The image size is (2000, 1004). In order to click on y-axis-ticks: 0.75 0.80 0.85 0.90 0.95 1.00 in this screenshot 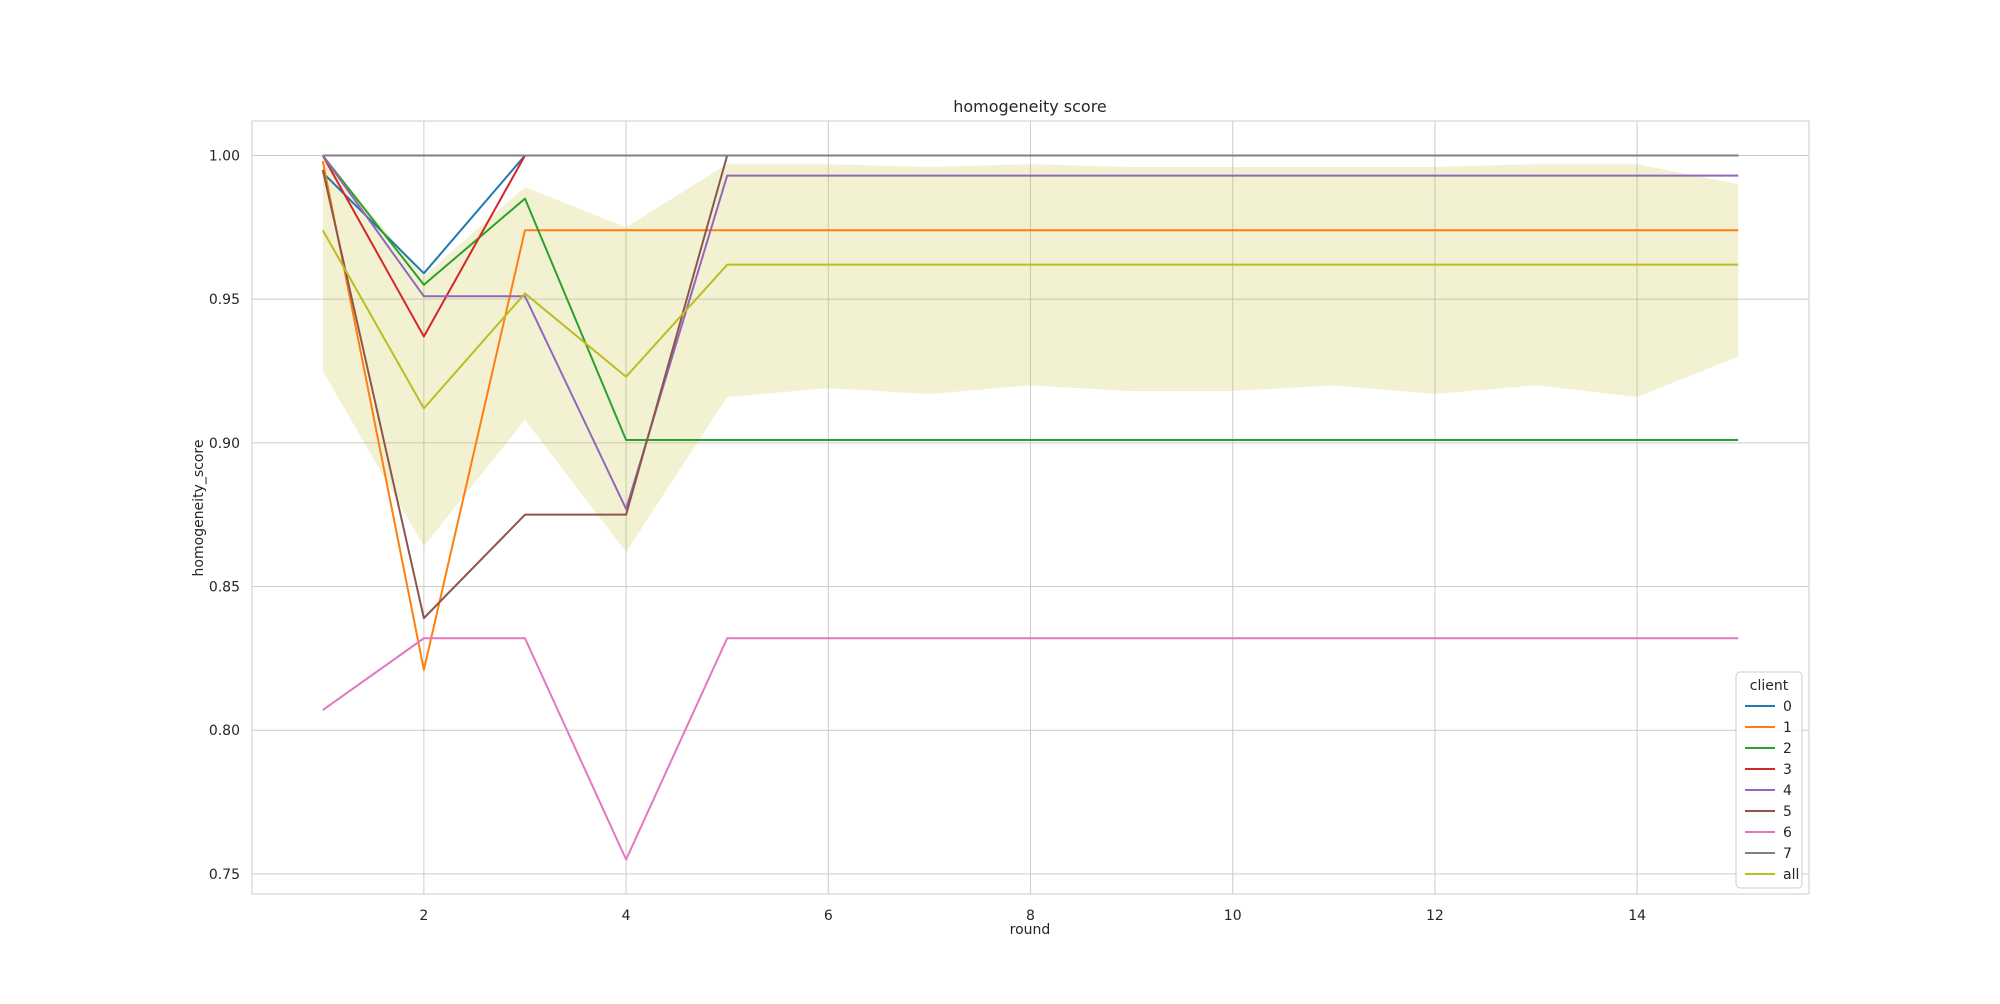, I will do `click(224, 515)`.